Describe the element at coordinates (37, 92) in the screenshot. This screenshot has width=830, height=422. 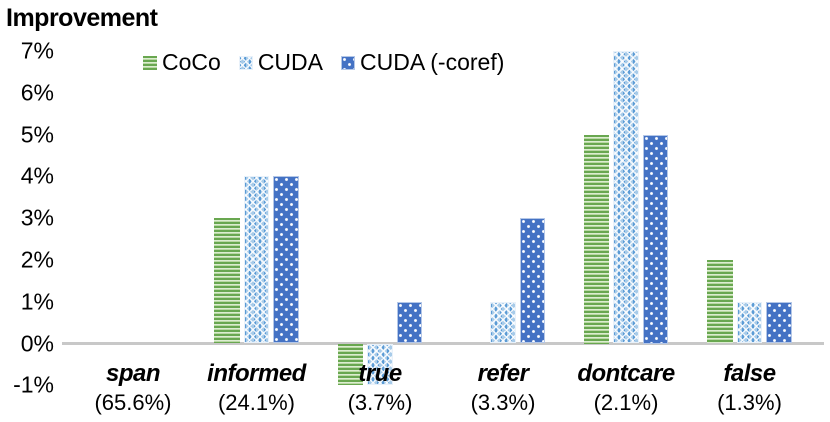
I see `y-tick-label-6pct: 6%` at that location.